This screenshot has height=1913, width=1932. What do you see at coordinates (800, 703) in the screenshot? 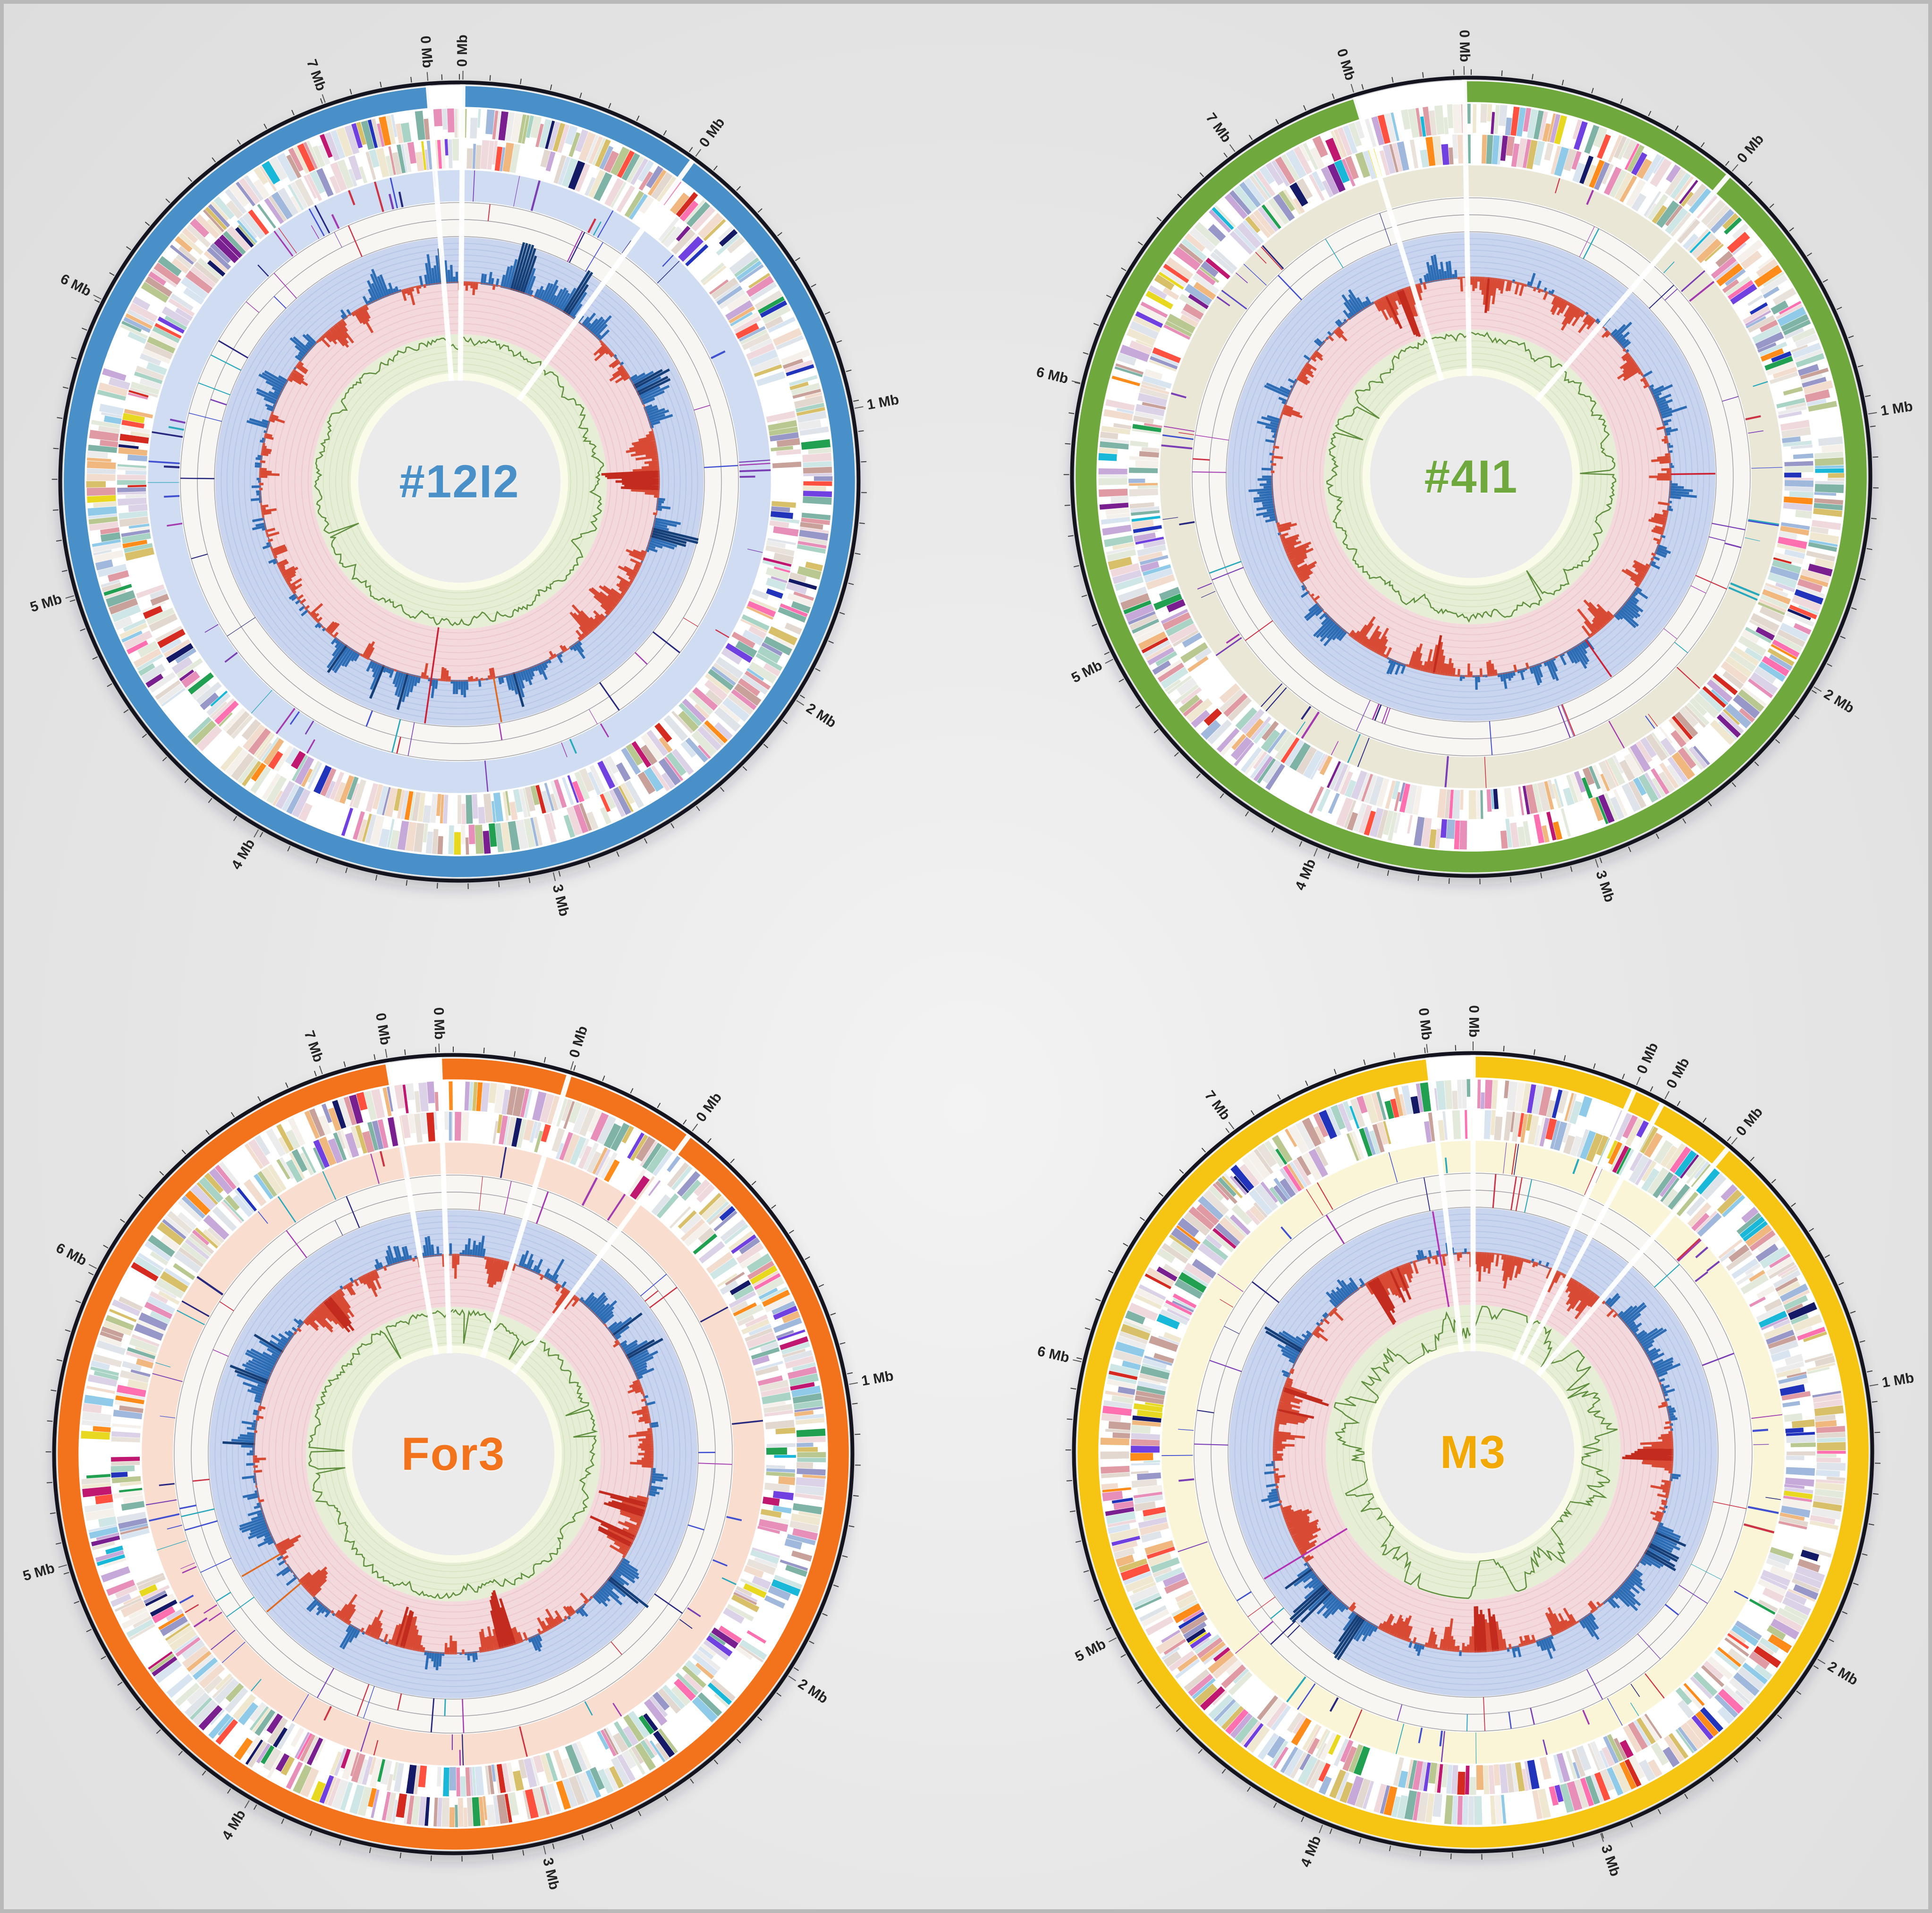
I see `tick-leader` at bounding box center [800, 703].